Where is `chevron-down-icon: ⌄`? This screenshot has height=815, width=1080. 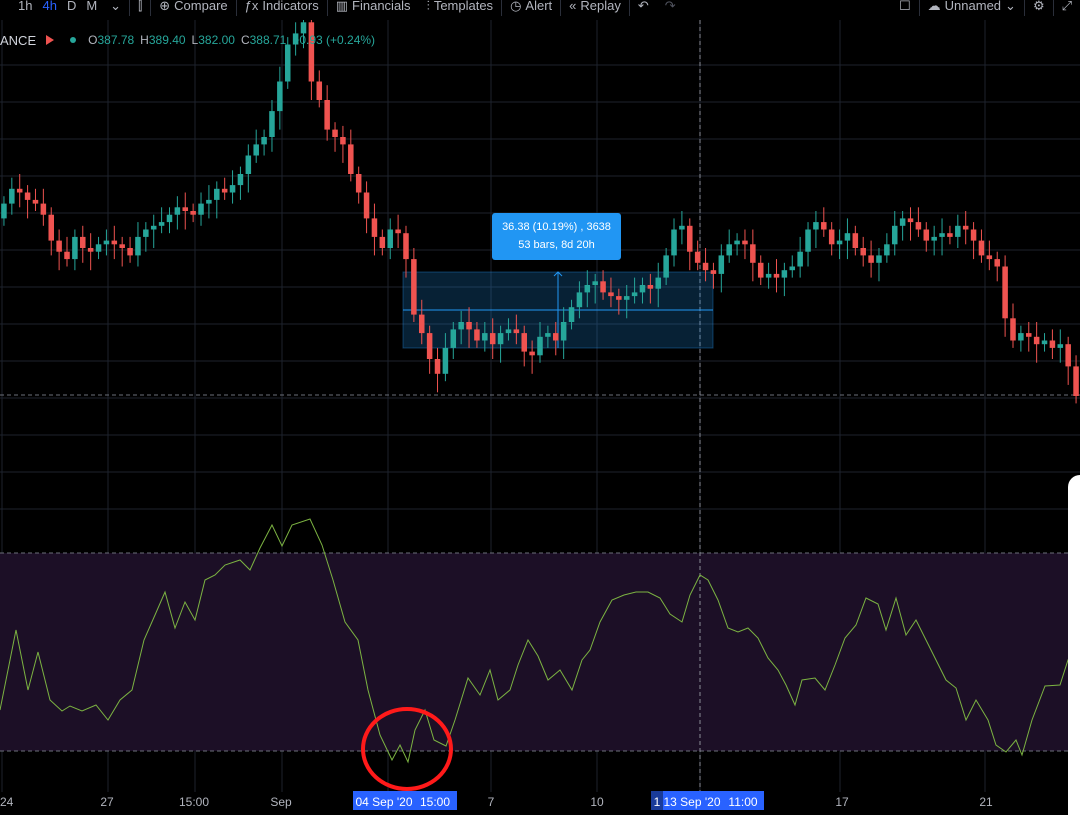 chevron-down-icon: ⌄ is located at coordinates (1010, 6).